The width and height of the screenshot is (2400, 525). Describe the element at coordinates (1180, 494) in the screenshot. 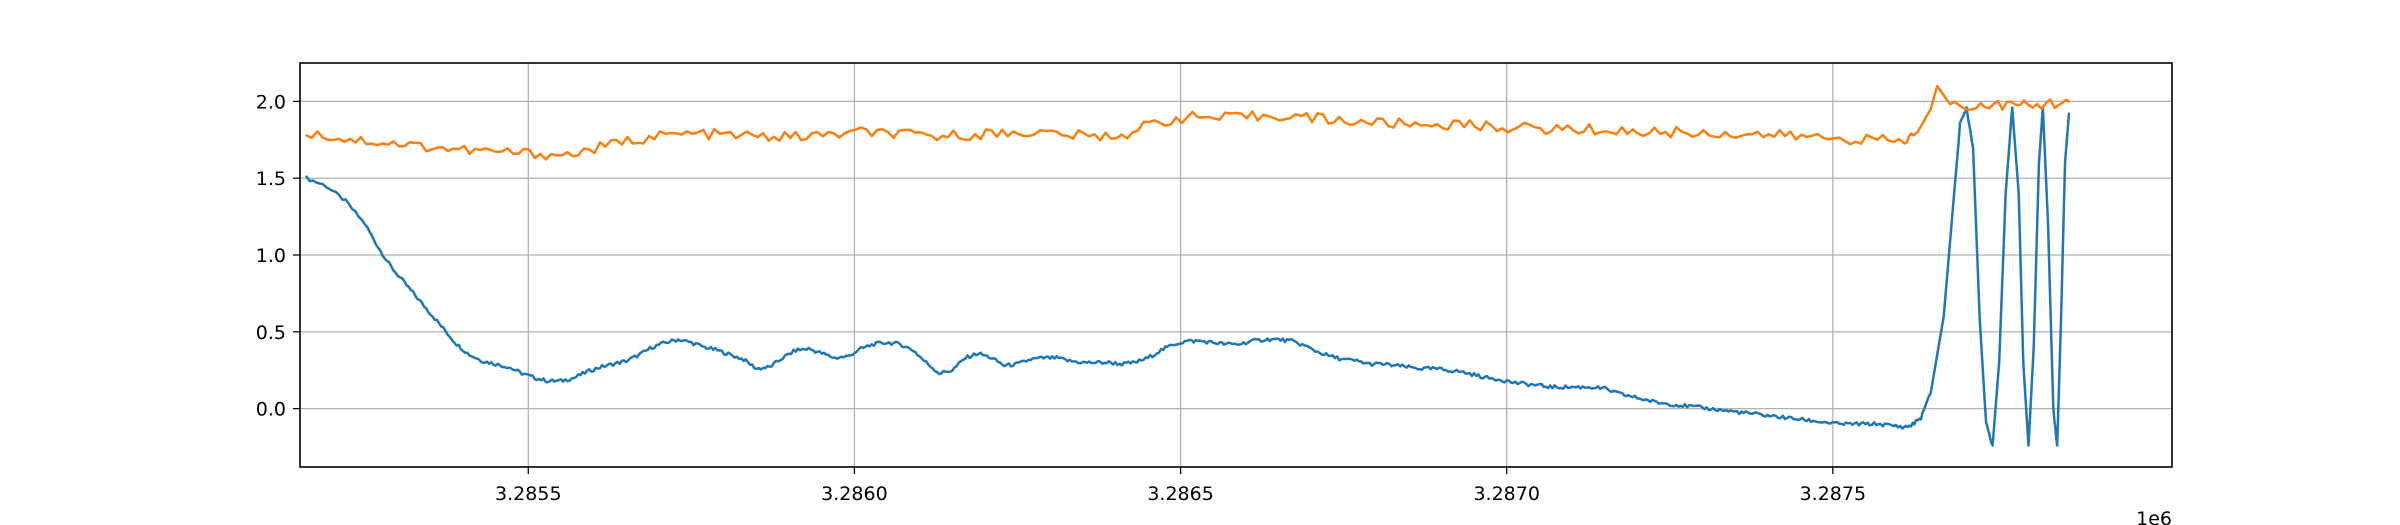

I see `x-tick-label: 3.2865` at that location.